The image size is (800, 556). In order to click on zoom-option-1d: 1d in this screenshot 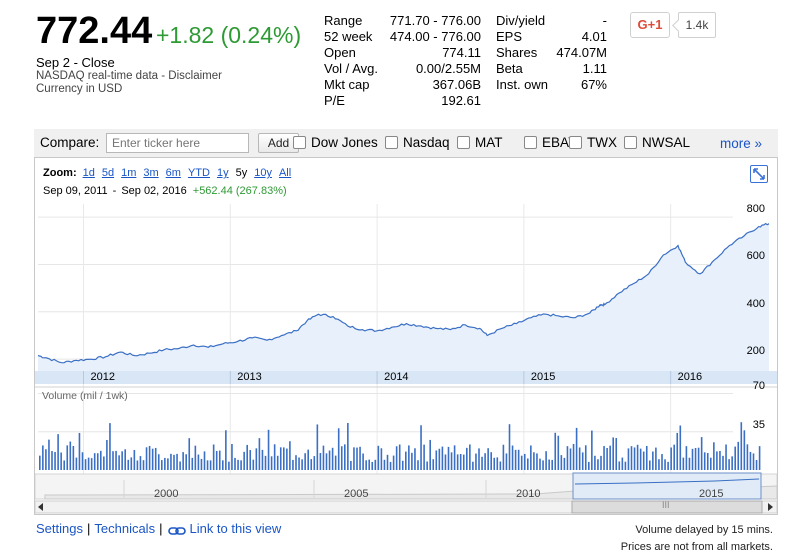, I will do `click(88, 173)`.